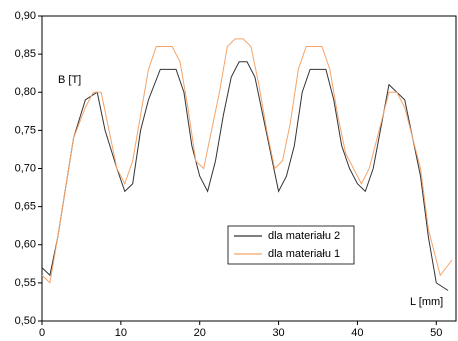  I want to click on y-tick-label: 0,80, so click(25, 92).